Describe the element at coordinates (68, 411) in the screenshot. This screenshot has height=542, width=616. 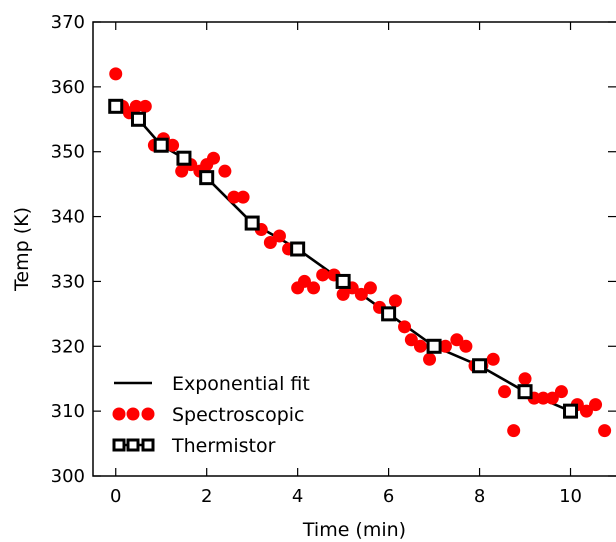
I see `y-tick-label: 310` at that location.